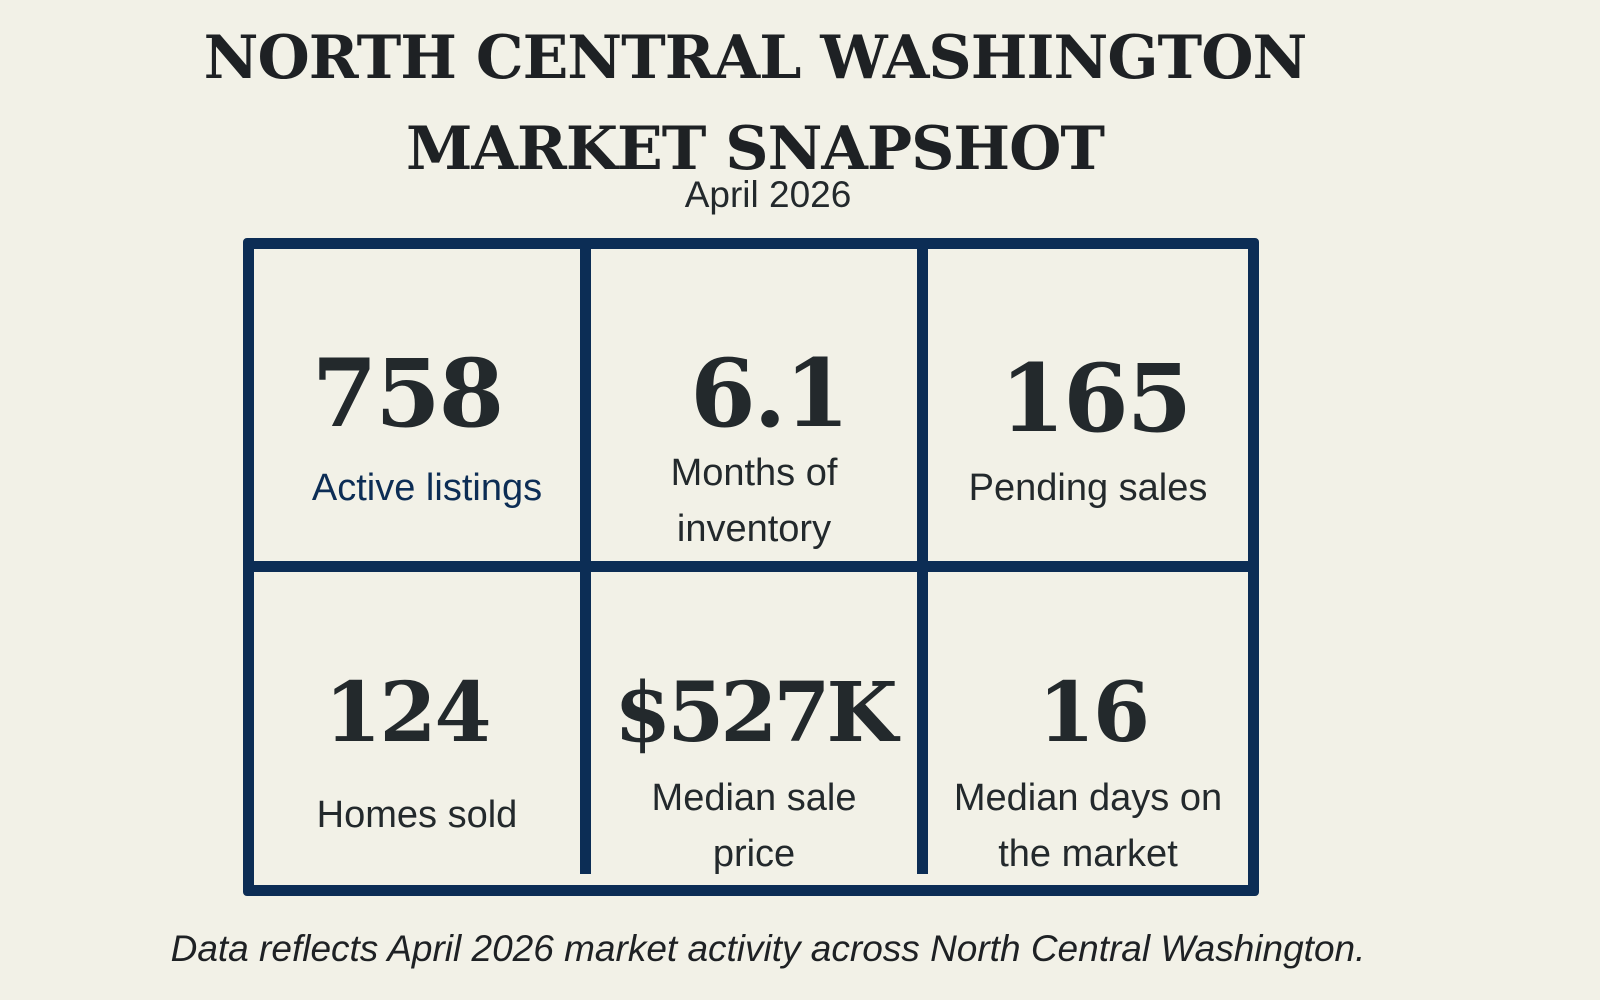 The width and height of the screenshot is (1600, 1000). Describe the element at coordinates (756, 713) in the screenshot. I see `stat-value-median-sale-price: $527K` at that location.